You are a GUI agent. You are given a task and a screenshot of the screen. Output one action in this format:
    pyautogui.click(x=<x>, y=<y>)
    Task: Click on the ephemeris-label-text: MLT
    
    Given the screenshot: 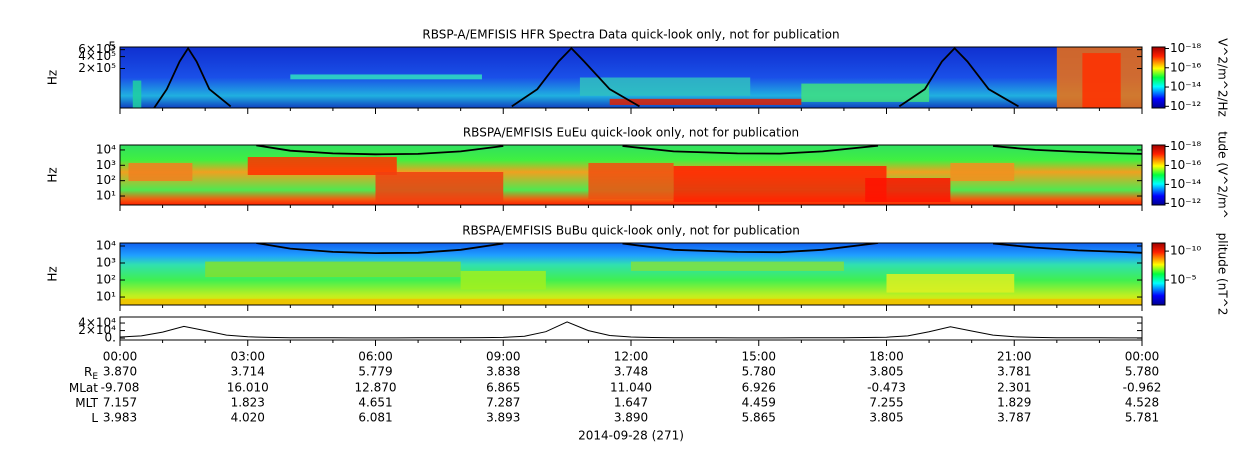 What is the action you would take?
    pyautogui.click(x=86, y=403)
    